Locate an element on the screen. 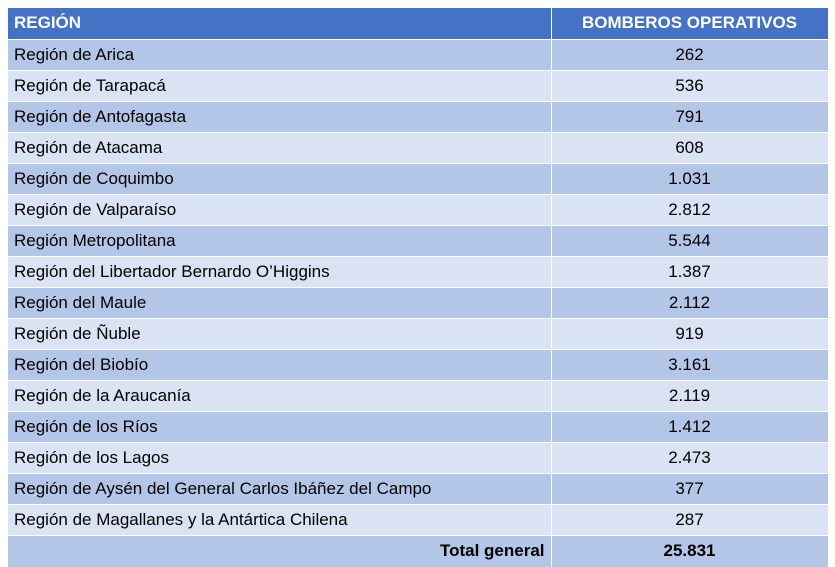 Image resolution: width=835 pixels, height=567 pixels. bomberos-count-cell: 2.112 is located at coordinates (690, 303).